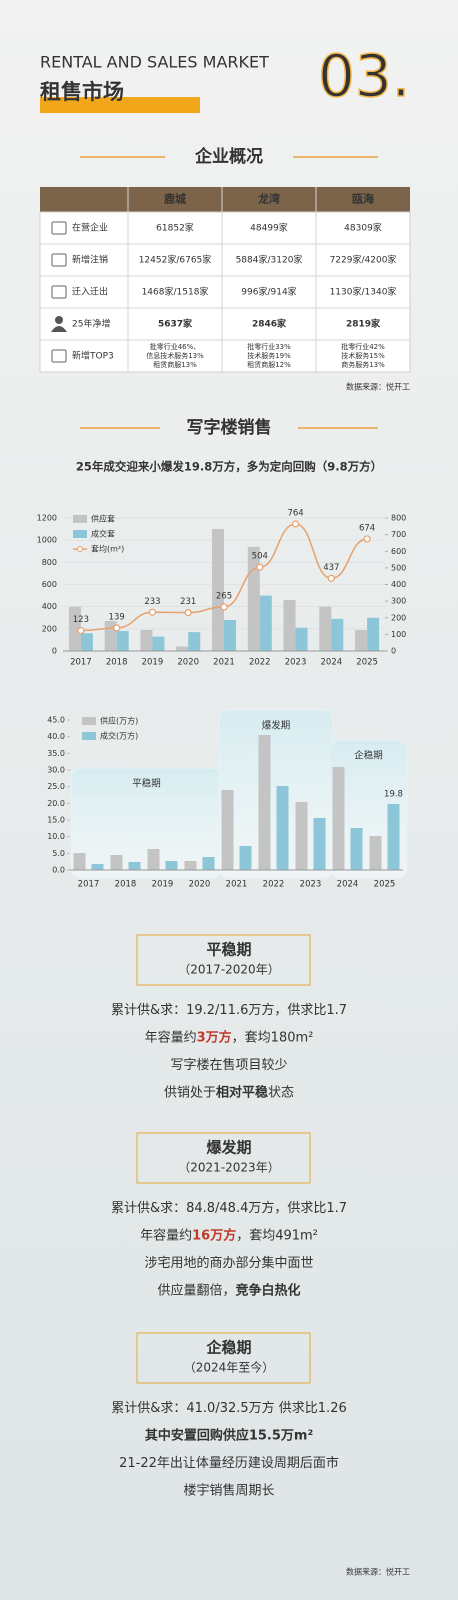 The width and height of the screenshot is (458, 1600). What do you see at coordinates (269, 324) in the screenshot?
I see `cell: 2846家` at bounding box center [269, 324].